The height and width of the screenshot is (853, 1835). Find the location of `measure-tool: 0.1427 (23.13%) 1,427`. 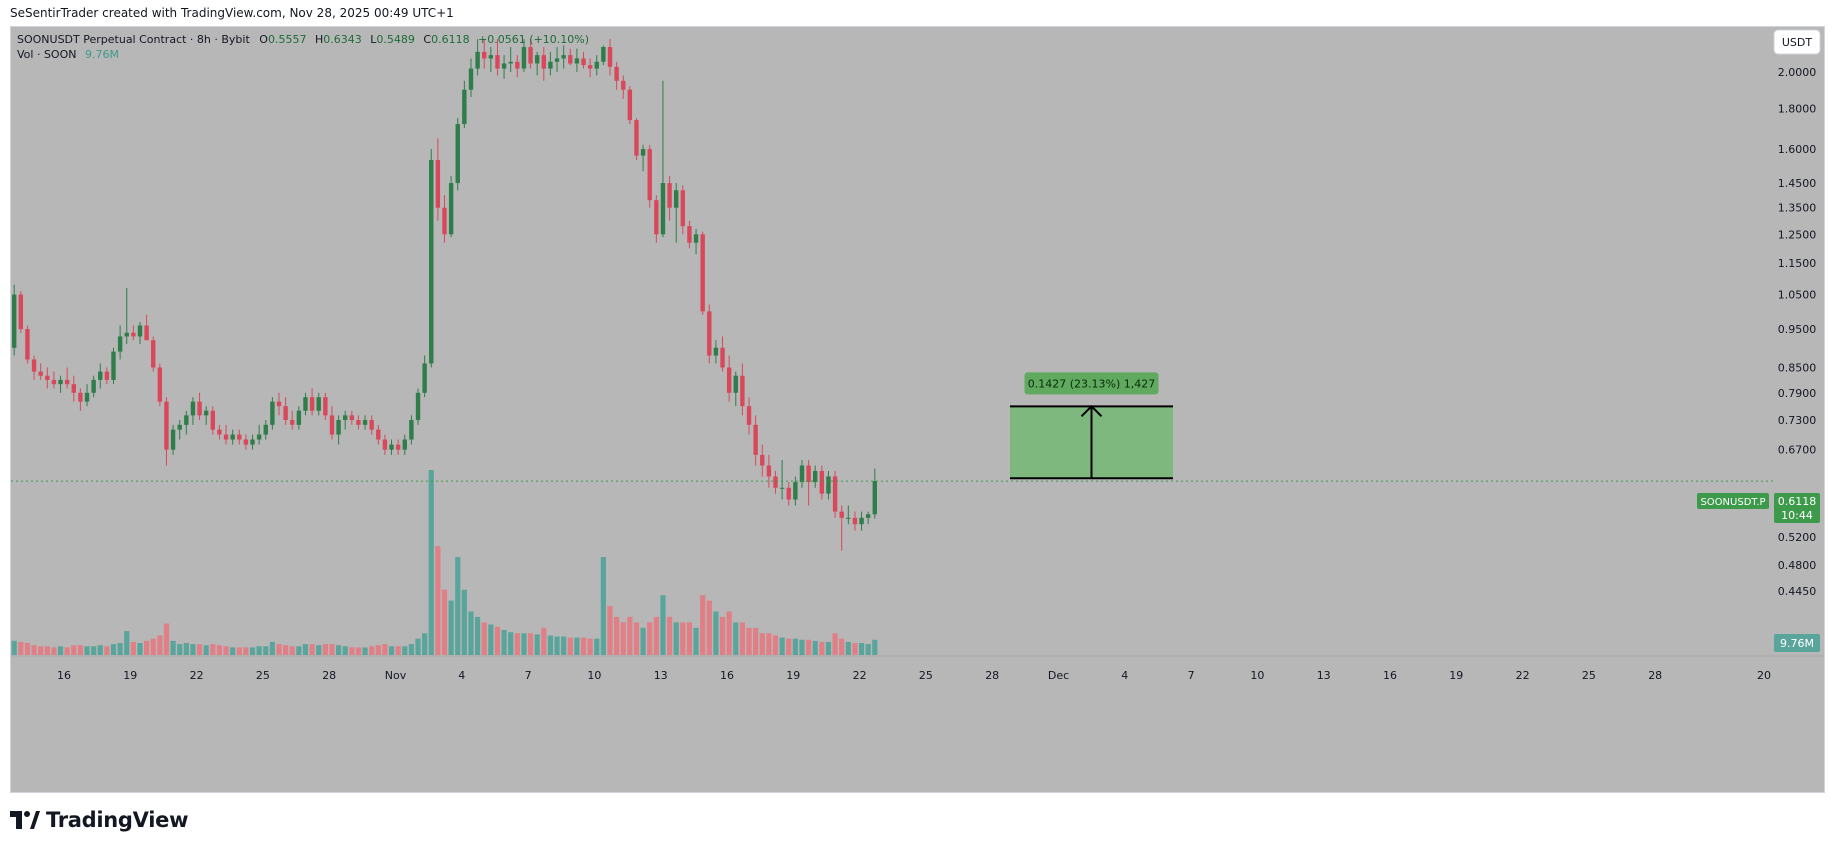

measure-tool: 0.1427 (23.13%) 1,427 is located at coordinates (1091, 426).